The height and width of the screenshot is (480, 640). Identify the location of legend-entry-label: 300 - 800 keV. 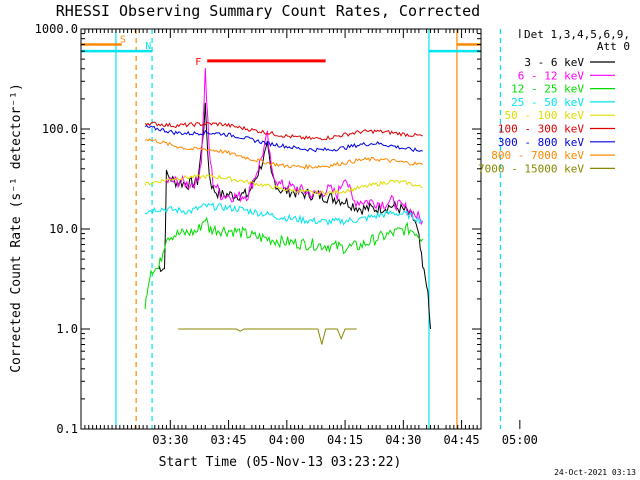
(541, 142).